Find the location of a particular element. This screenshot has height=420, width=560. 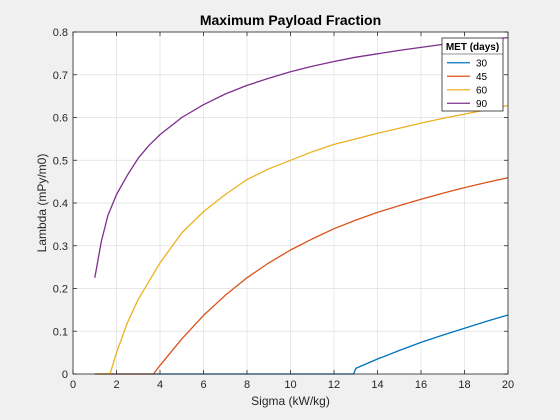

x-tick-label: 12 is located at coordinates (334, 385).